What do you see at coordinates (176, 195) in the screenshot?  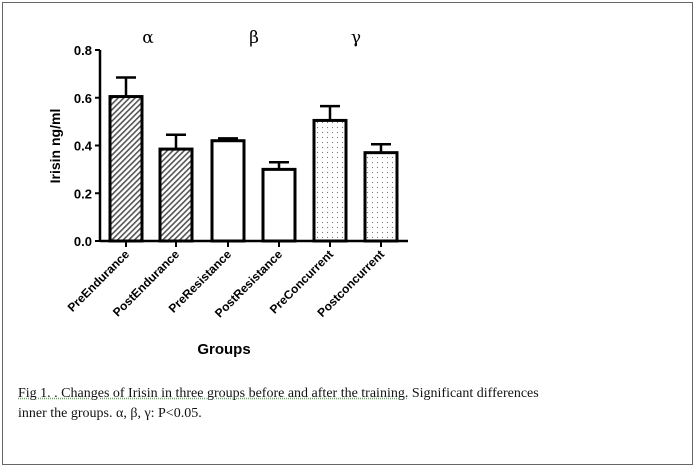 I see `bar-postendurance` at bounding box center [176, 195].